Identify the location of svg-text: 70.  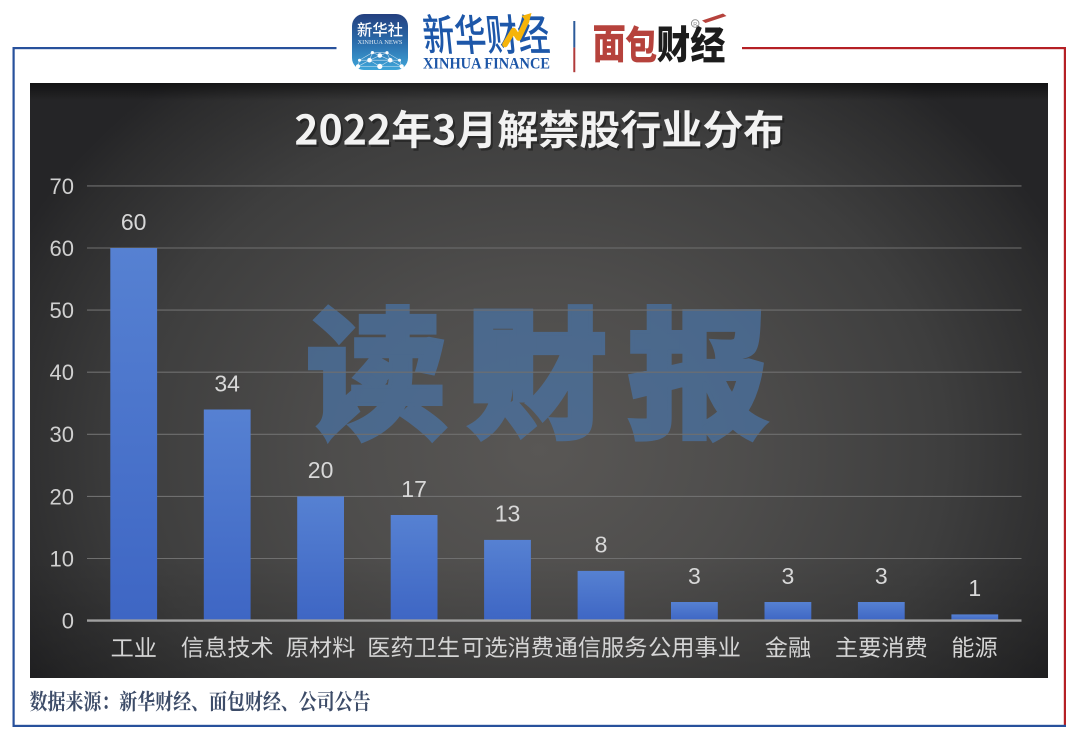
(62, 186).